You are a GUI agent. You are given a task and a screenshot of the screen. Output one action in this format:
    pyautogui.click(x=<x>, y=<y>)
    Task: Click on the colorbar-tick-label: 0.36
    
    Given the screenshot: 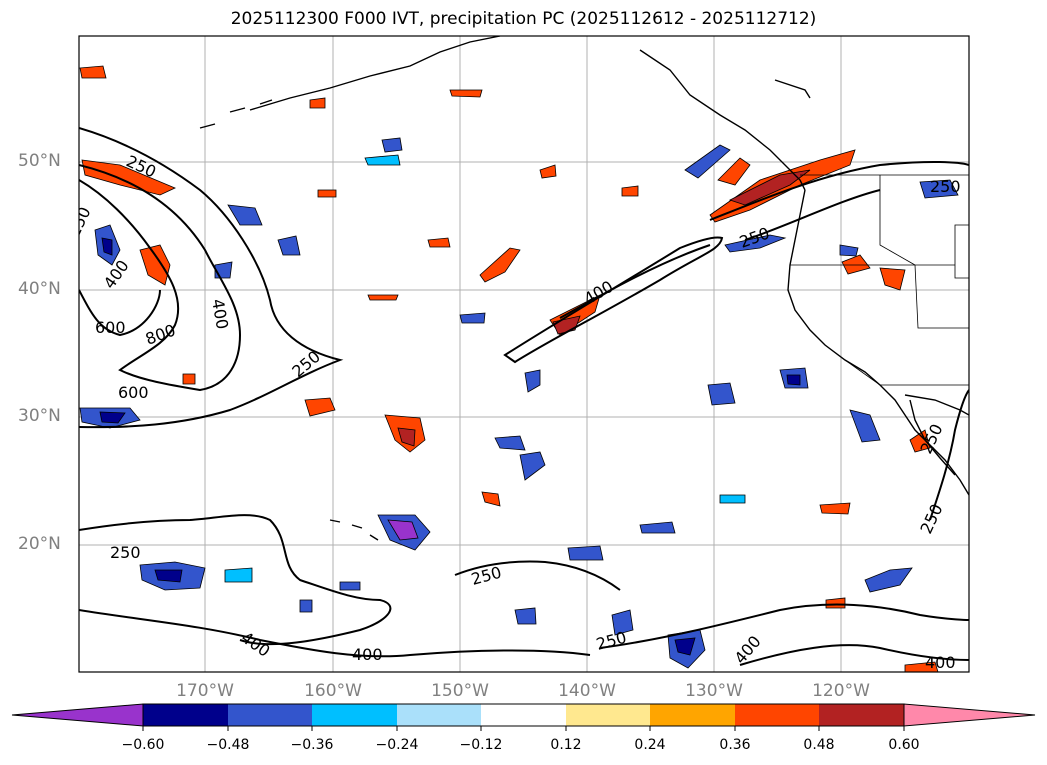 What is the action you would take?
    pyautogui.click(x=735, y=745)
    